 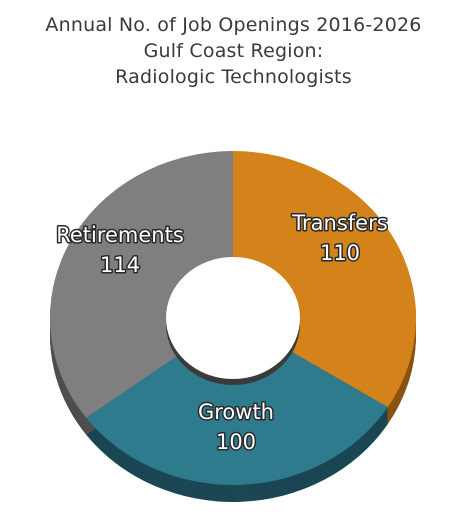 I want to click on data-label-name-growth: Growth, so click(x=236, y=412).